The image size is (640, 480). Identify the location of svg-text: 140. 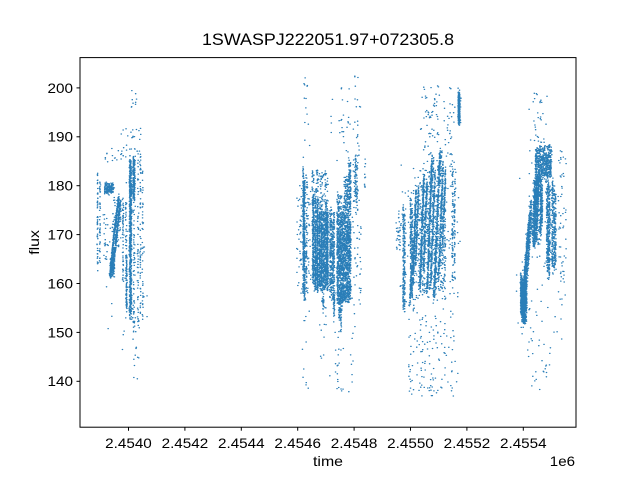
(61, 381).